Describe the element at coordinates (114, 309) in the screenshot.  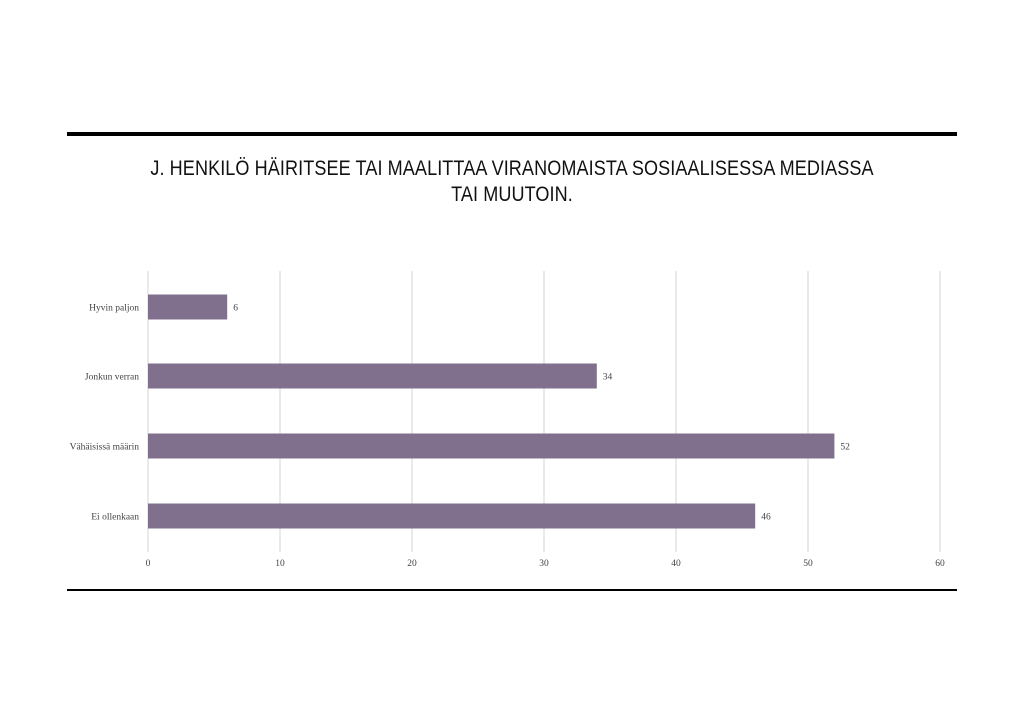
I see `category-label: Hyvin paljon` at that location.